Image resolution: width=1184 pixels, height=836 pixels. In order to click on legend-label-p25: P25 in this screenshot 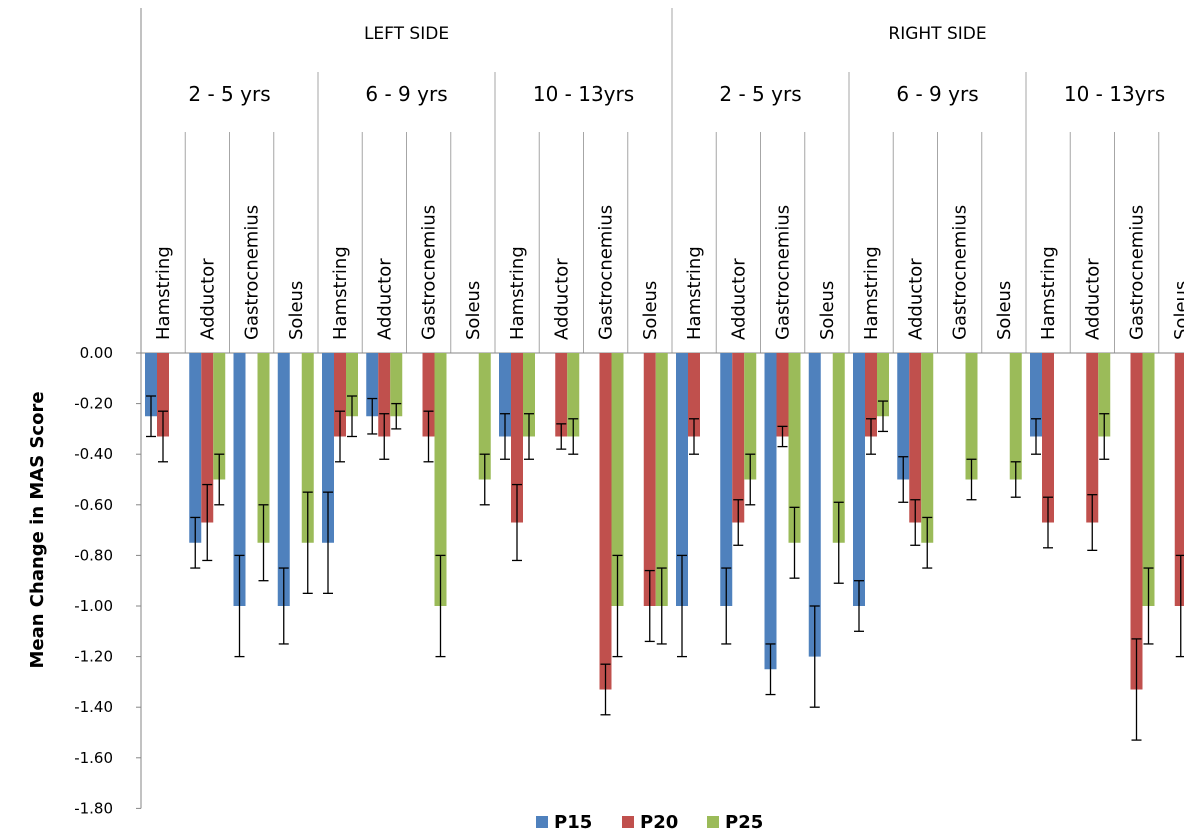, I will do `click(744, 822)`.